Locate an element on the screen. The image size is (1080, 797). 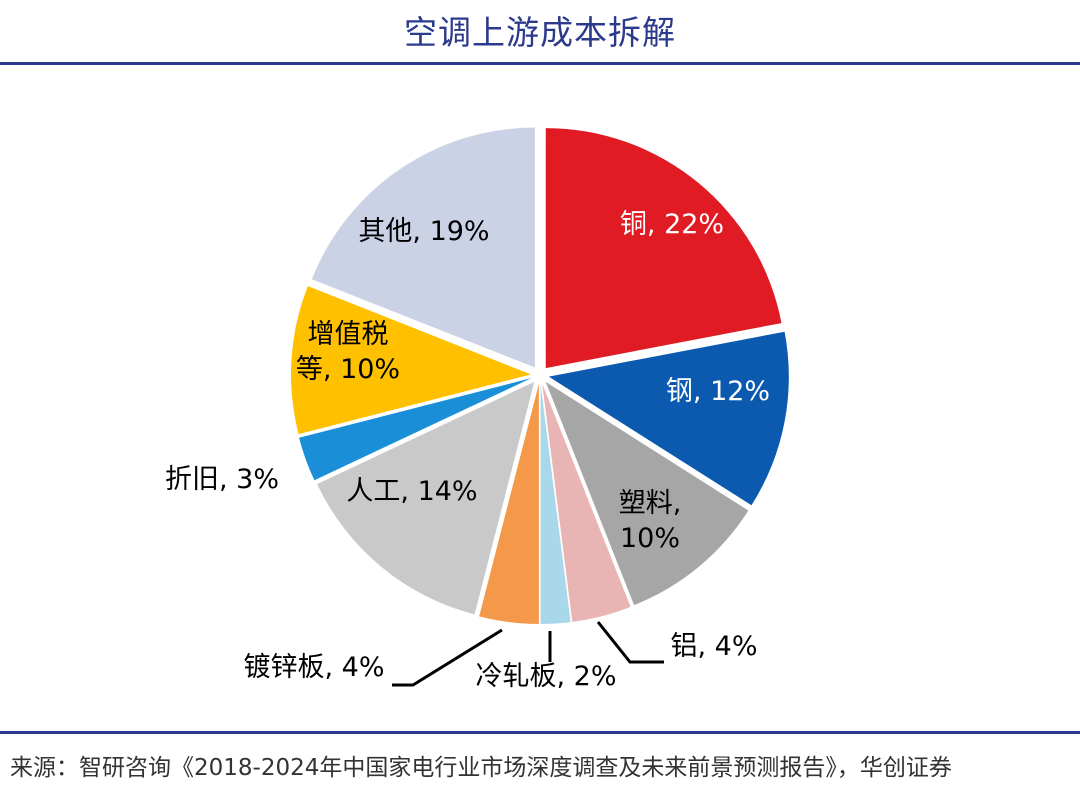
slice-label-4: 铝, 4% is located at coordinates (714, 646).